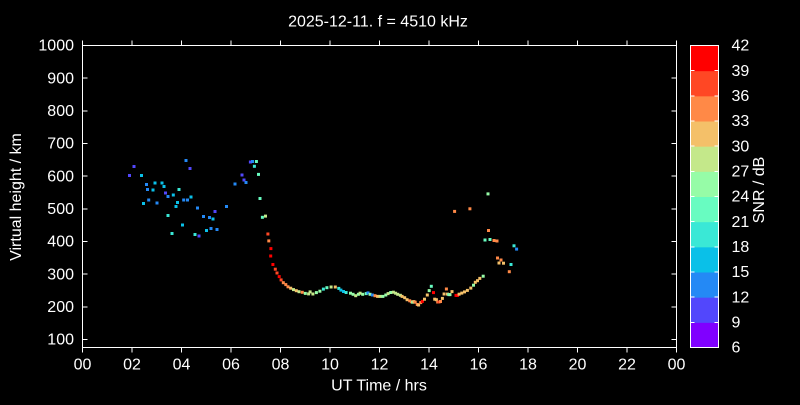 The width and height of the screenshot is (800, 405). I want to click on svg-text: 33, so click(741, 121).